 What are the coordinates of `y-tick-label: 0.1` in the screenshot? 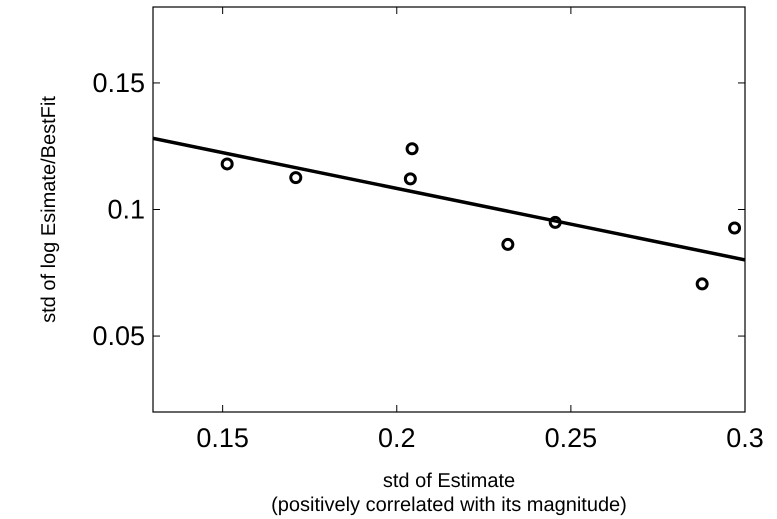 It's located at (126, 209).